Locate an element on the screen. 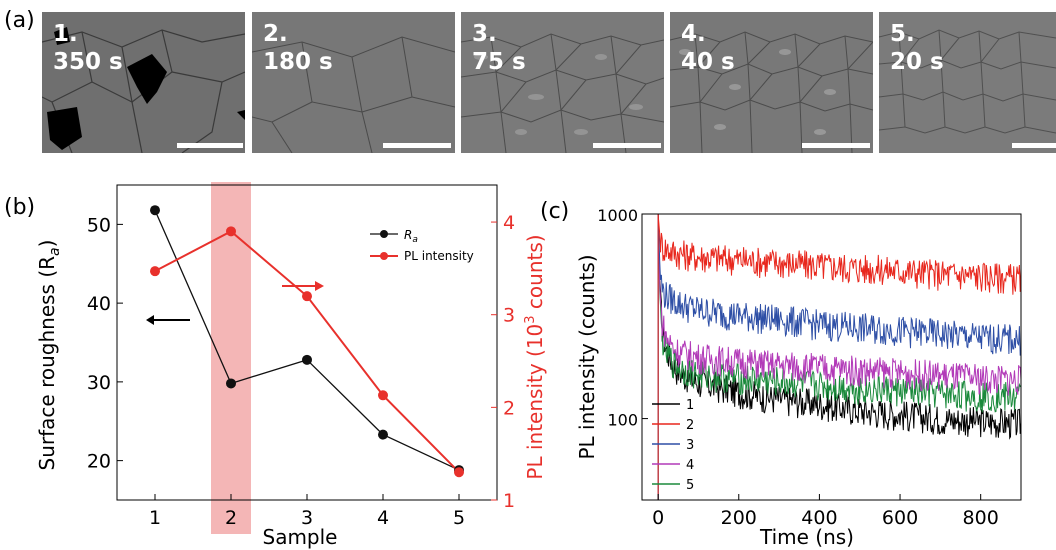  x-axis-ticks-c: 0 200 400 600 800 is located at coordinates (825, 511).